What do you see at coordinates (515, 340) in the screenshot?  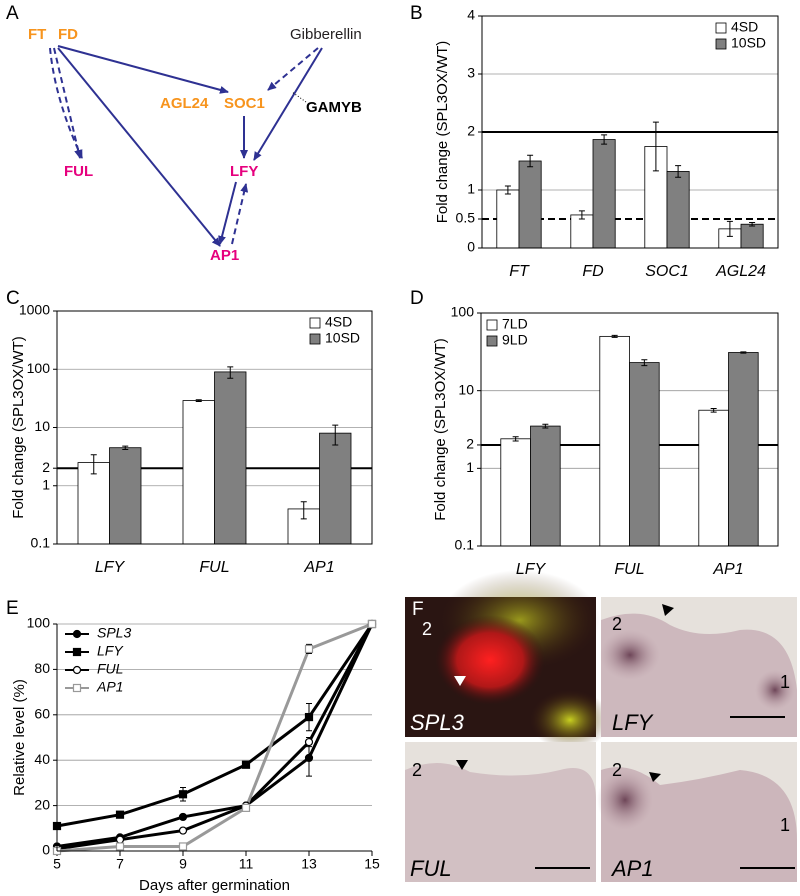 I see `legend-label: 9LD` at bounding box center [515, 340].